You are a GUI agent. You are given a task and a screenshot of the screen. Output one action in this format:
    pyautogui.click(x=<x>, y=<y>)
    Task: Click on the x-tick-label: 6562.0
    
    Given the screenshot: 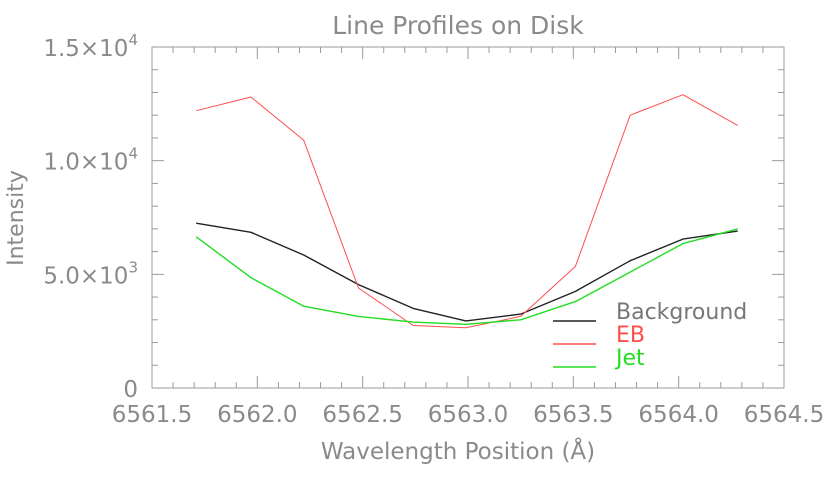 What is the action you would take?
    pyautogui.click(x=257, y=415)
    